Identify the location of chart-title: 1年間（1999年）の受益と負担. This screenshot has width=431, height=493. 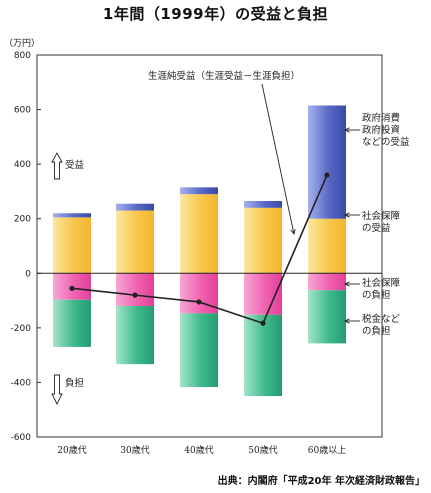
(215, 14).